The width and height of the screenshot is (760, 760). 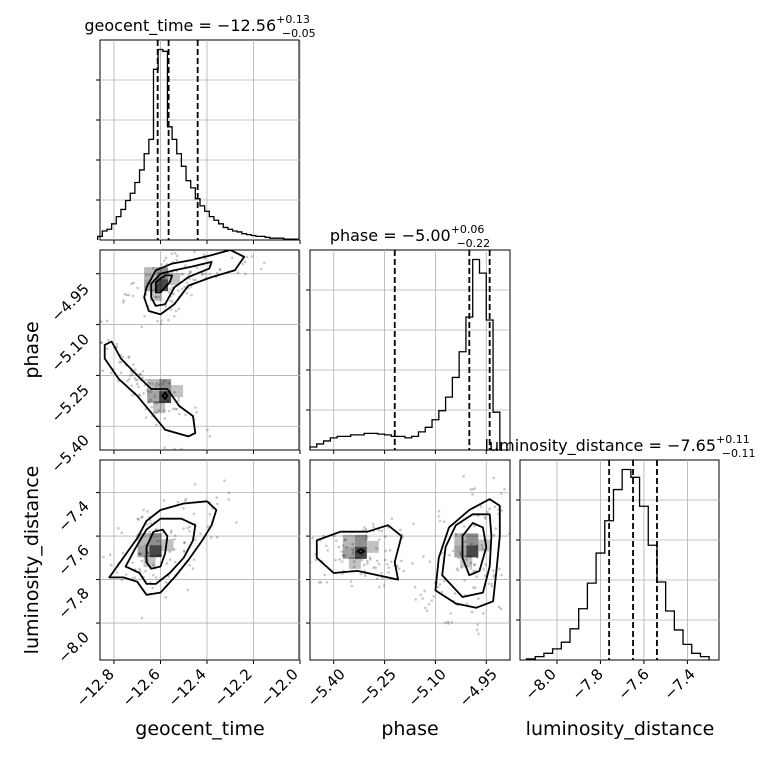 What do you see at coordinates (472, 539) in the screenshot?
I see `density-cell` at bounding box center [472, 539].